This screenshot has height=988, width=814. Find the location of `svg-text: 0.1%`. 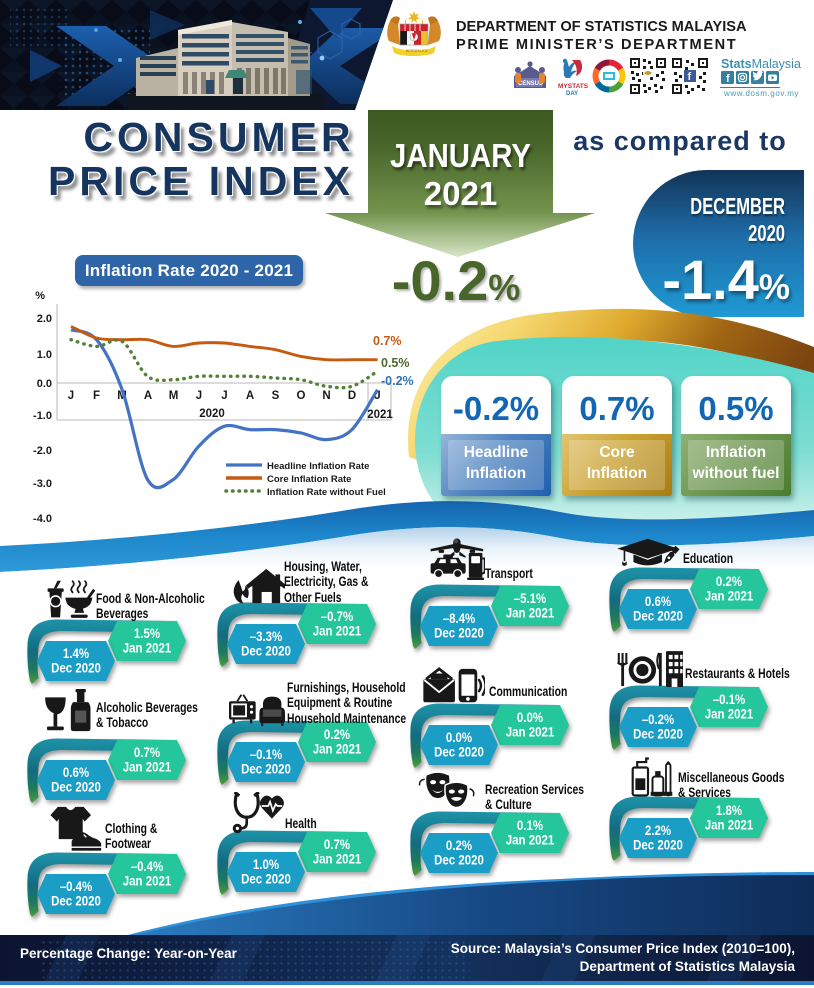

svg-text: 0.1% is located at coordinates (530, 825).